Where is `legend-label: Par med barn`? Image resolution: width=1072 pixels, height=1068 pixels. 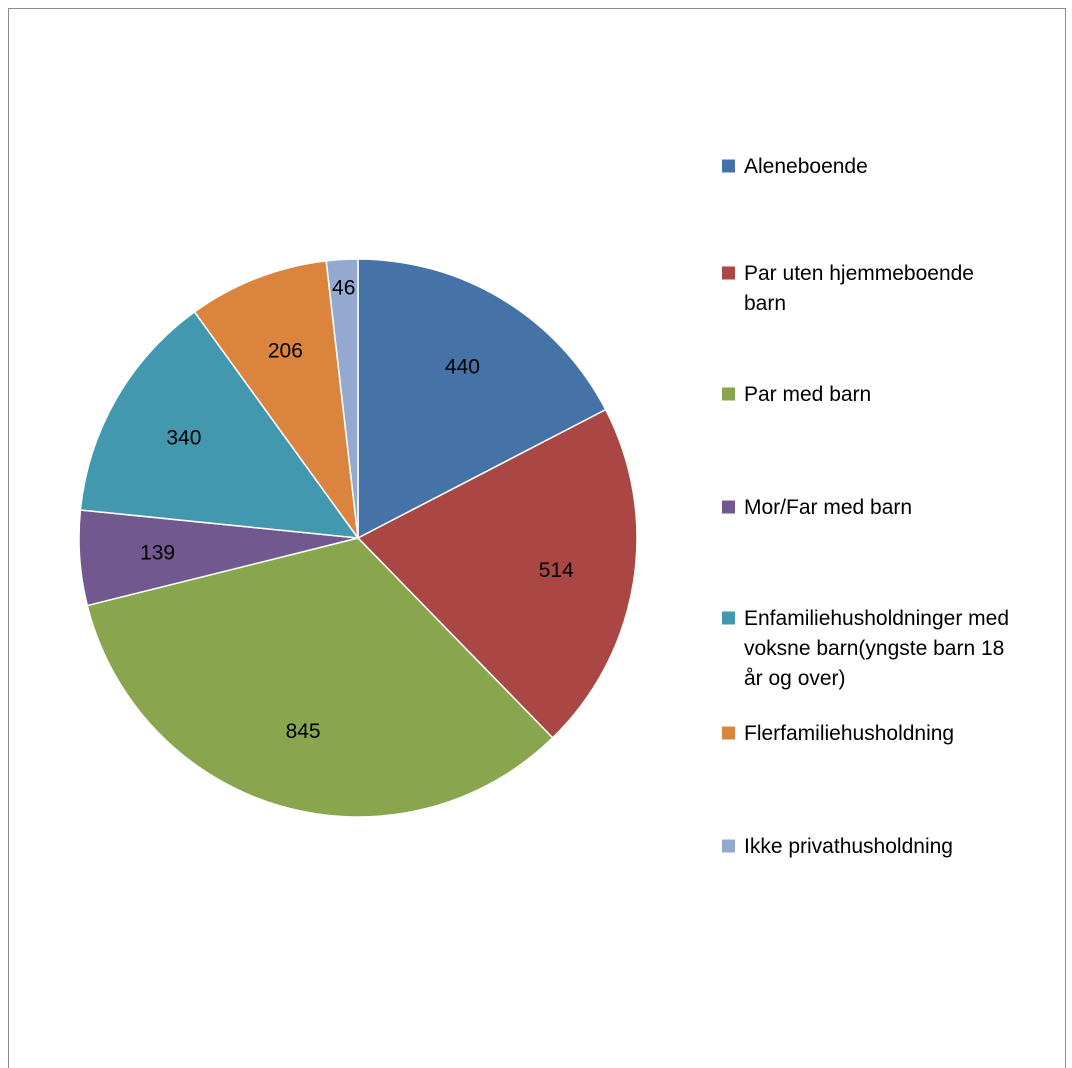 legend-label: Par med barn is located at coordinates (807, 394).